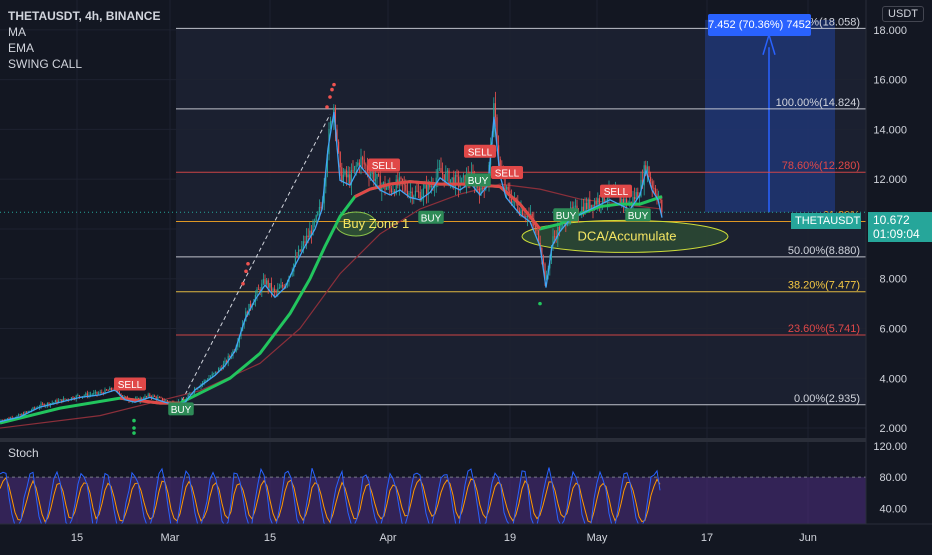 This screenshot has width=932, height=555. What do you see at coordinates (827, 399) in the screenshot?
I see `fib-label: 0.00%(2.935)` at bounding box center [827, 399].